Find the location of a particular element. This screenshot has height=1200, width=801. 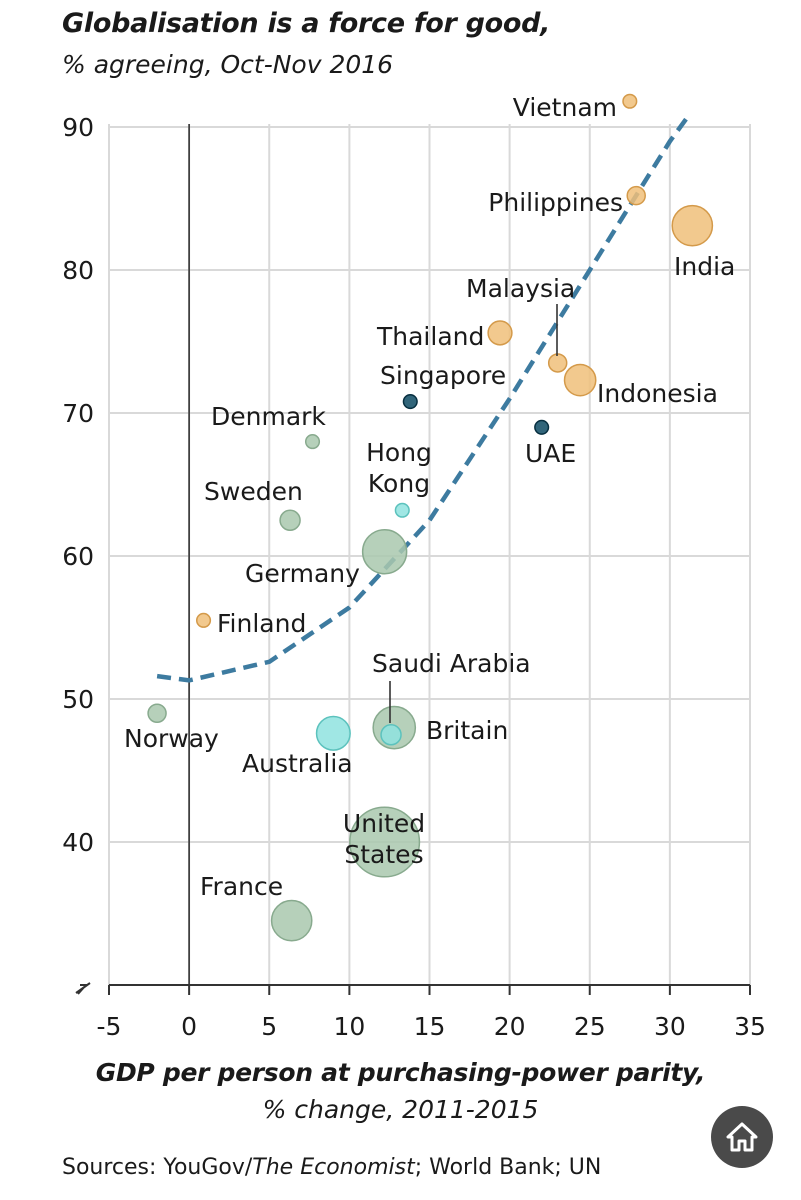

source-publication: The Economist is located at coordinates (333, 1167).